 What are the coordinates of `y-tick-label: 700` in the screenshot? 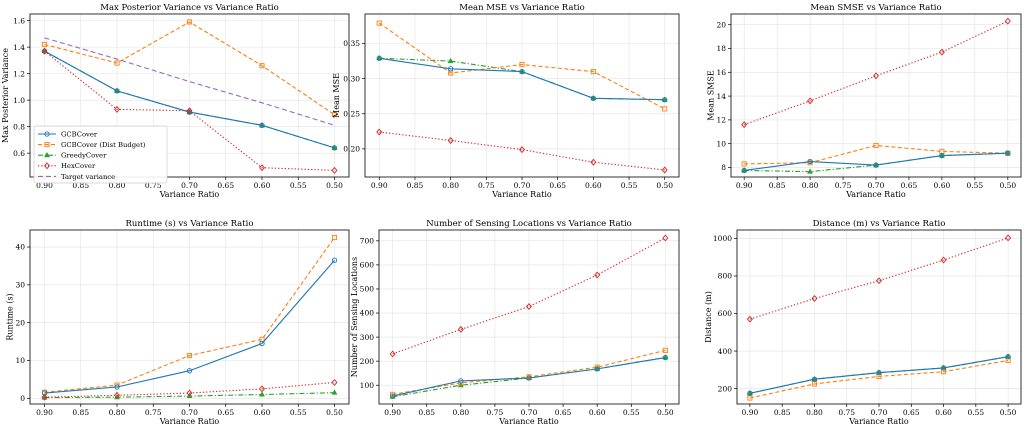 It's located at (367, 241).